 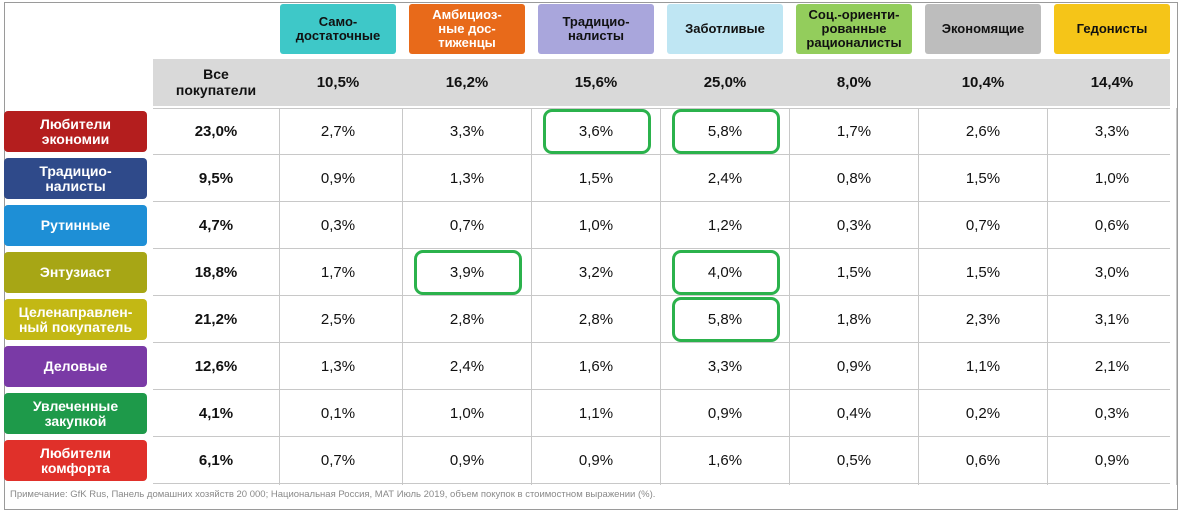 I want to click on segment-share: 15,6%, so click(x=596, y=82).